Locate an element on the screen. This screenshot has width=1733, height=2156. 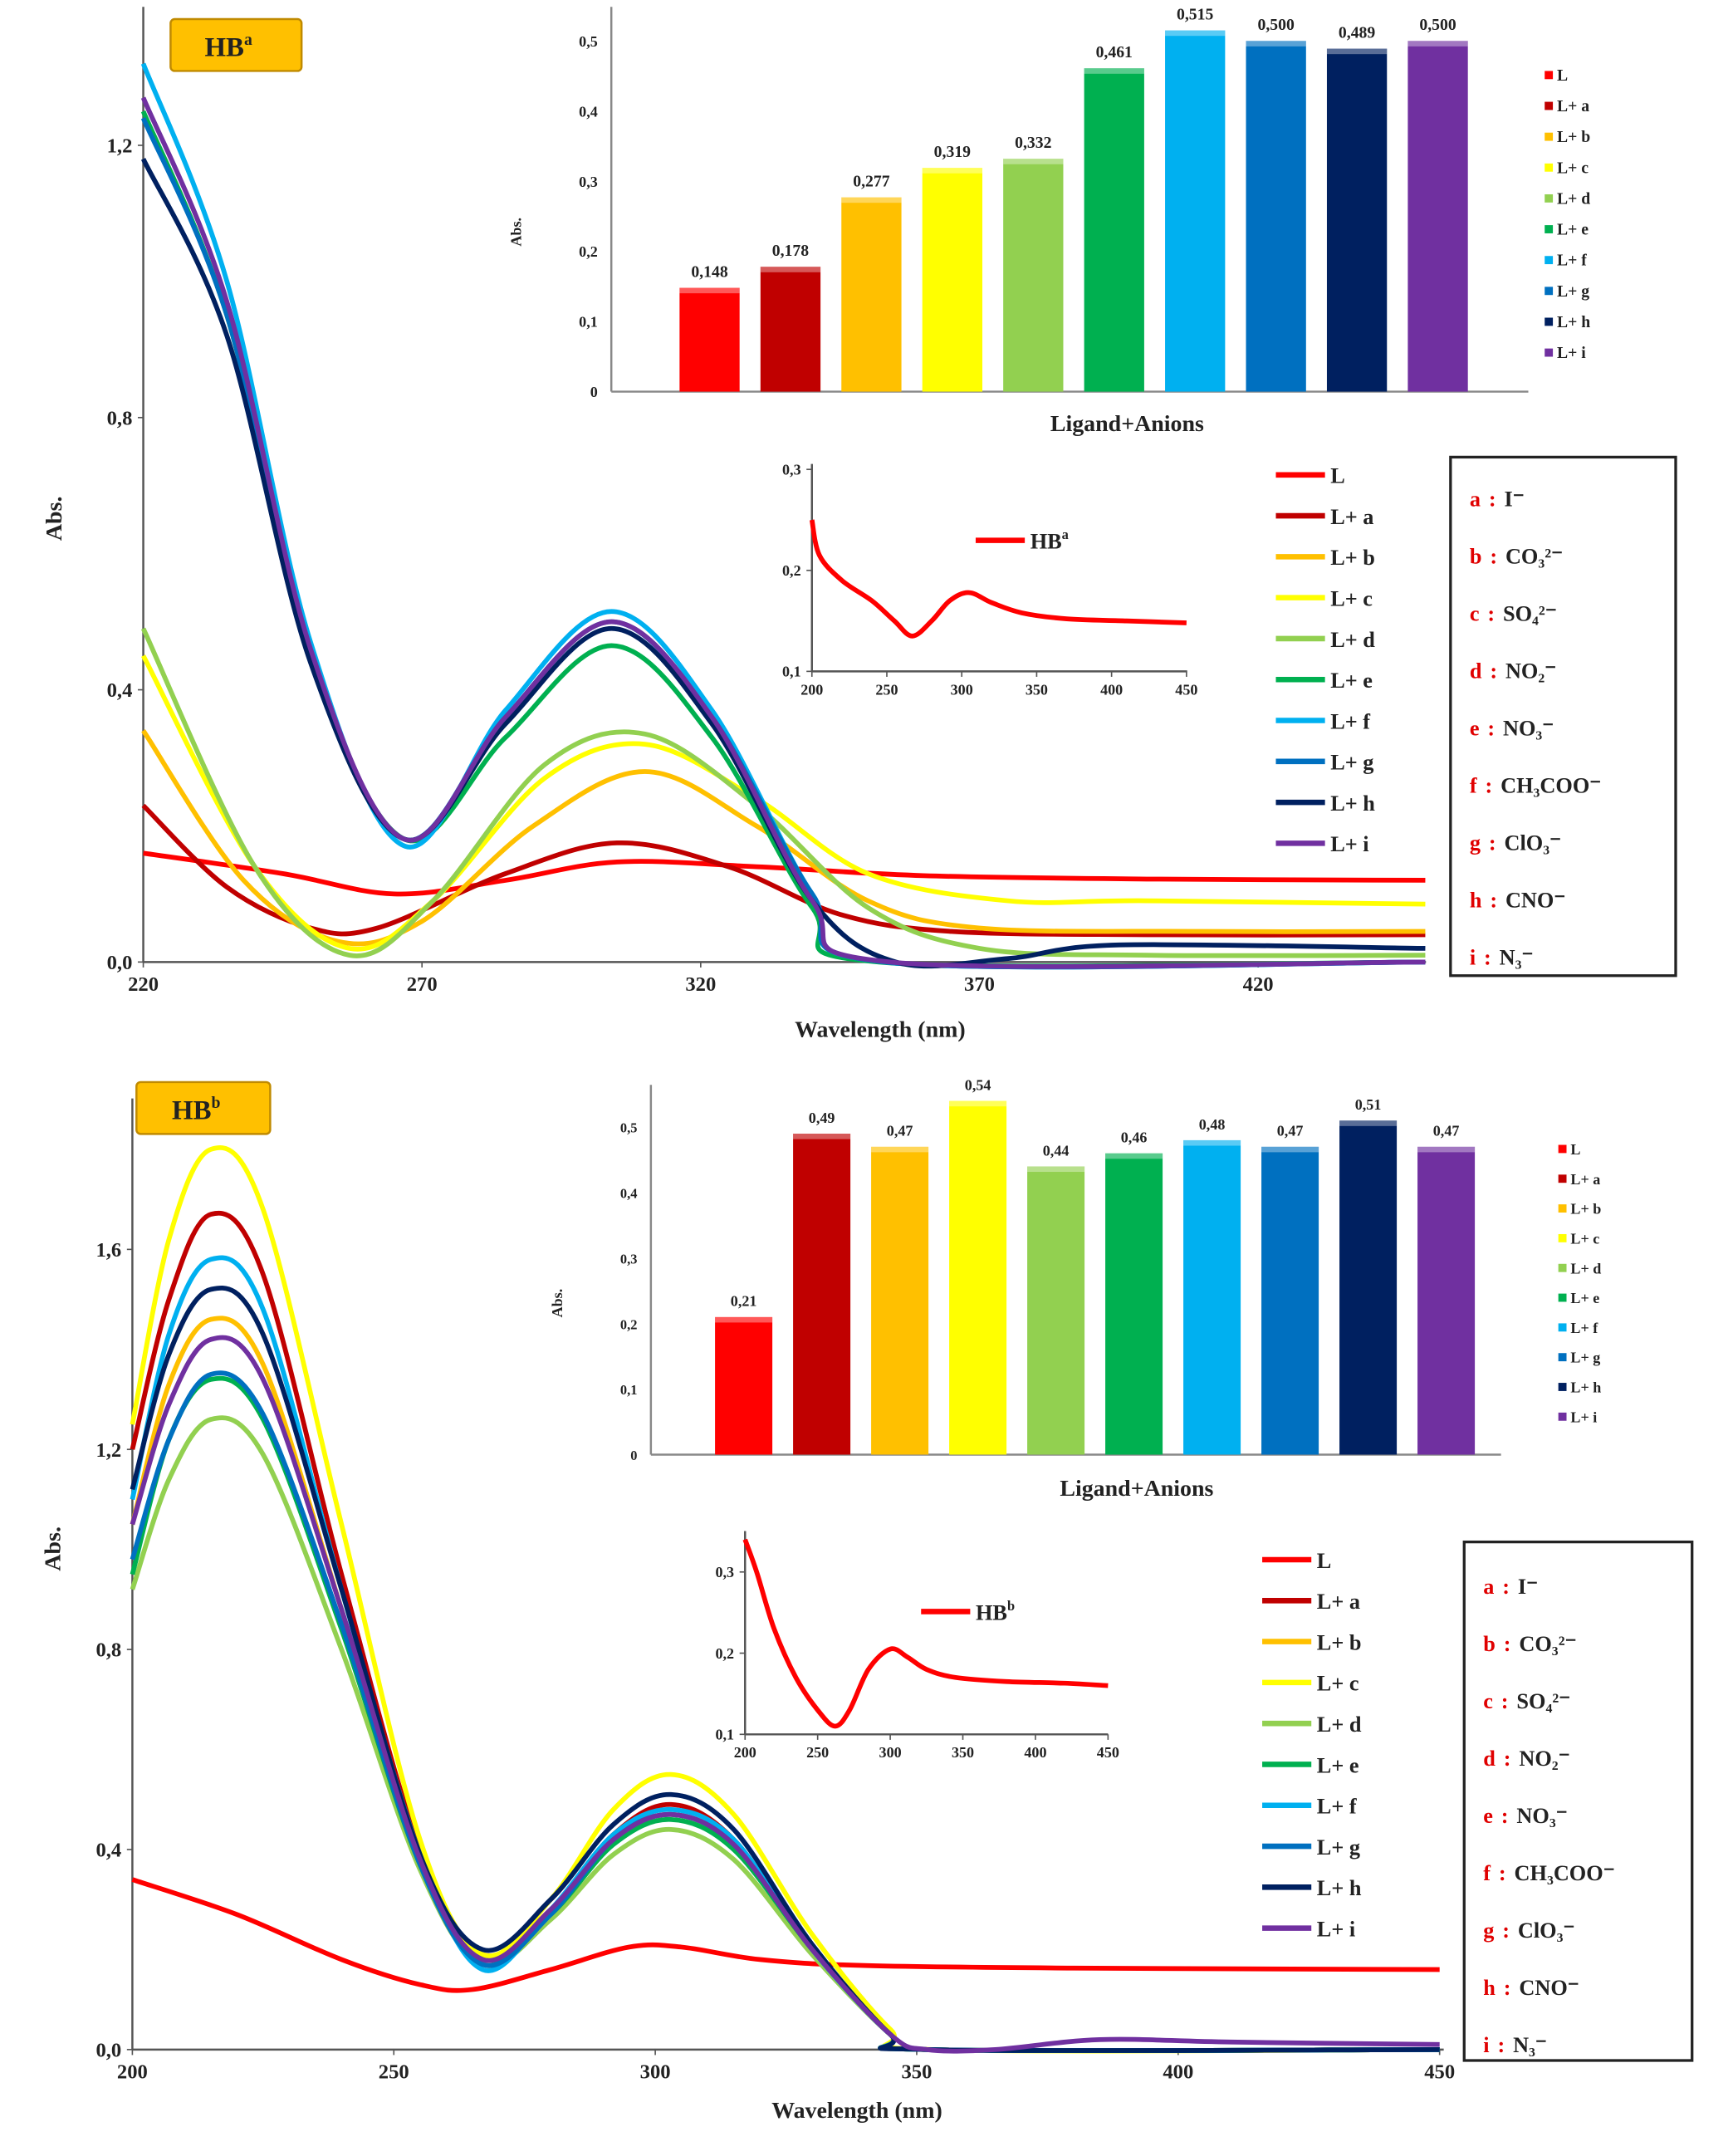
x-tick-label: 250 is located at coordinates (394, 2071).